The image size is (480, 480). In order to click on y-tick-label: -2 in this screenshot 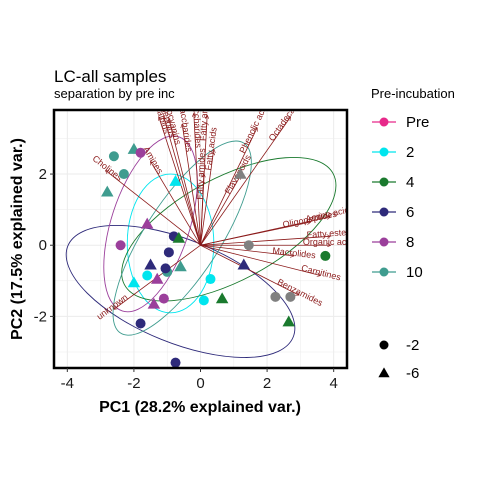, I will do `click(40, 316)`.